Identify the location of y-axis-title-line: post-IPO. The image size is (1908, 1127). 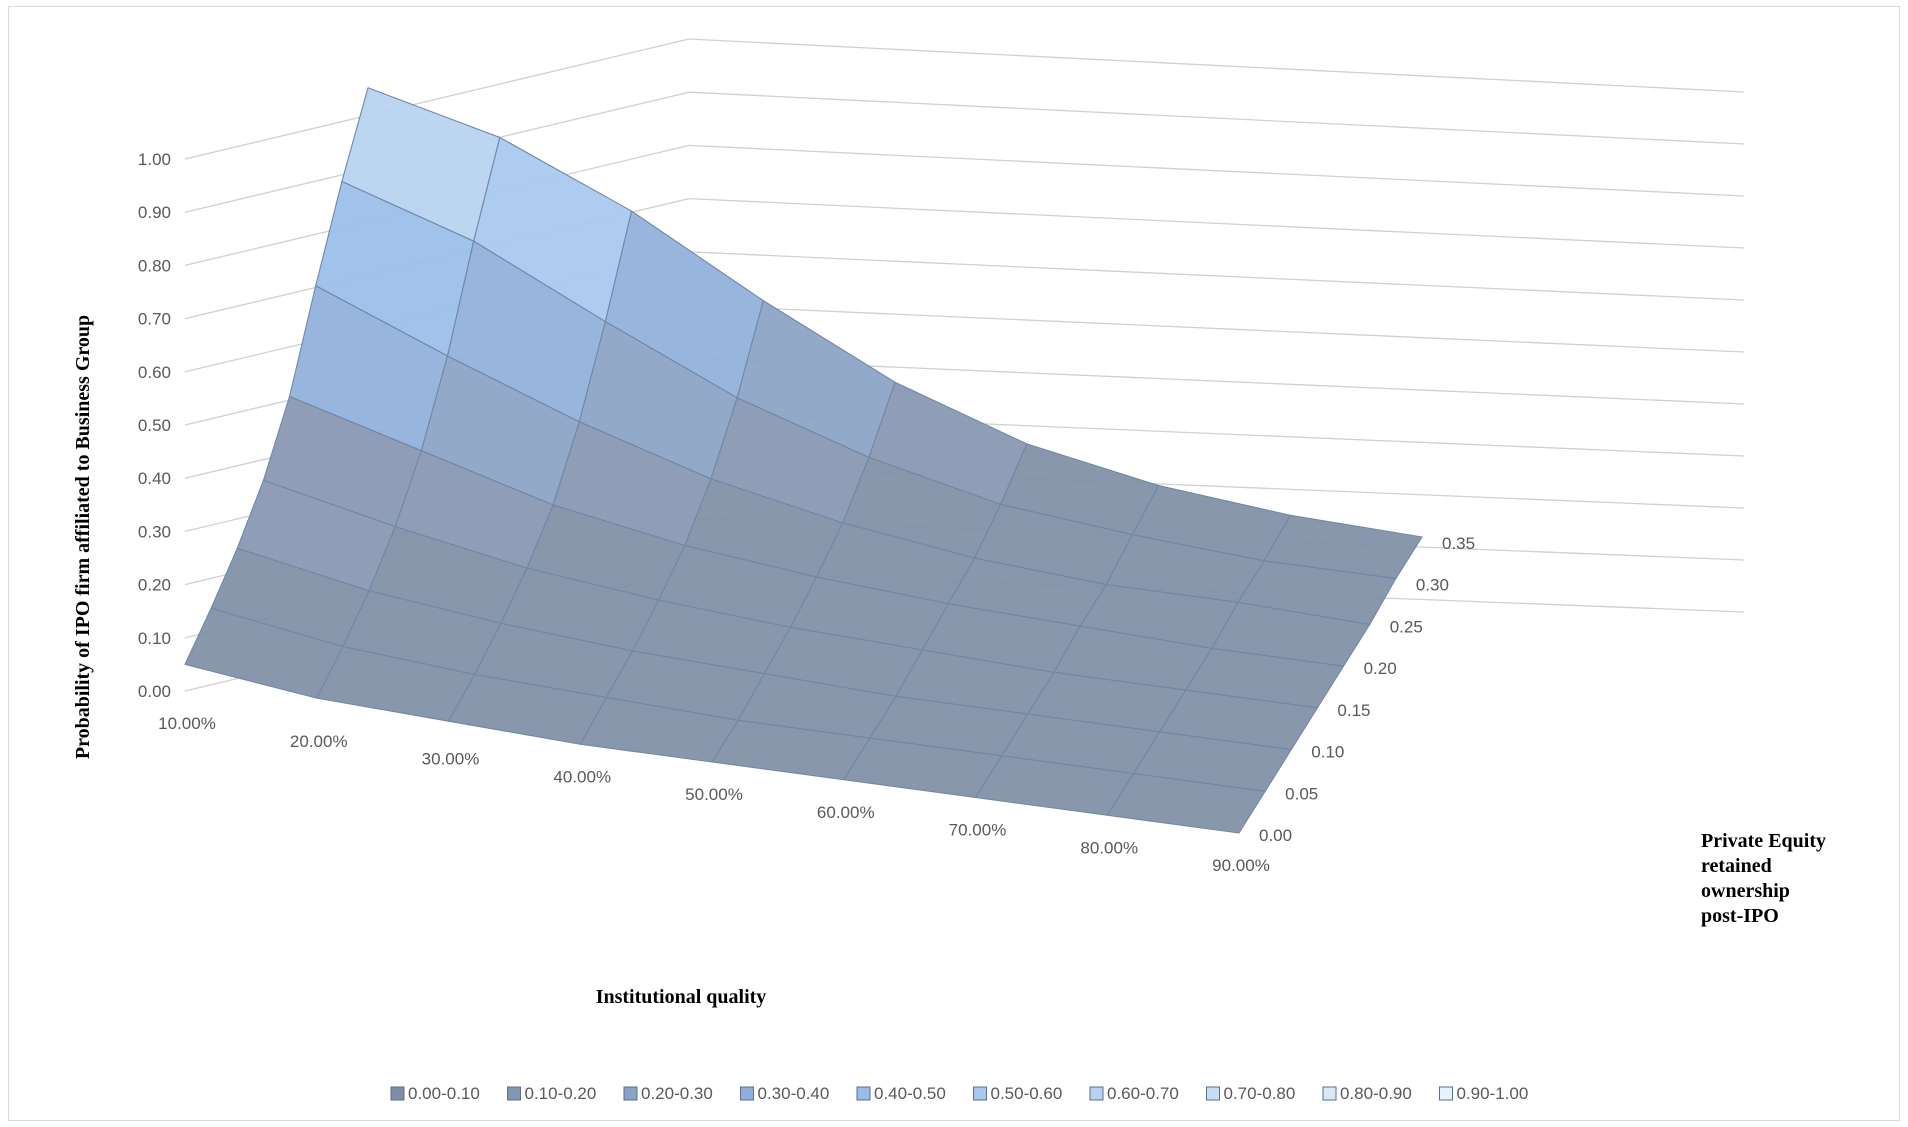
(1740, 916).